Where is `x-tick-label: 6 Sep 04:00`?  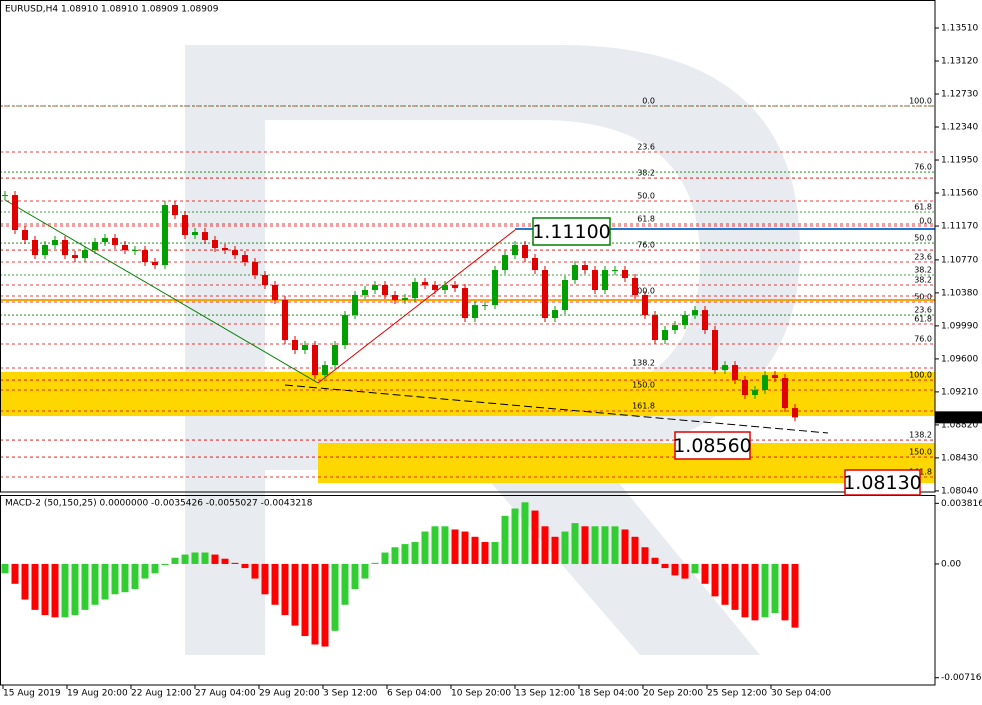
x-tick-label: 6 Sep 04:00 is located at coordinates (414, 694).